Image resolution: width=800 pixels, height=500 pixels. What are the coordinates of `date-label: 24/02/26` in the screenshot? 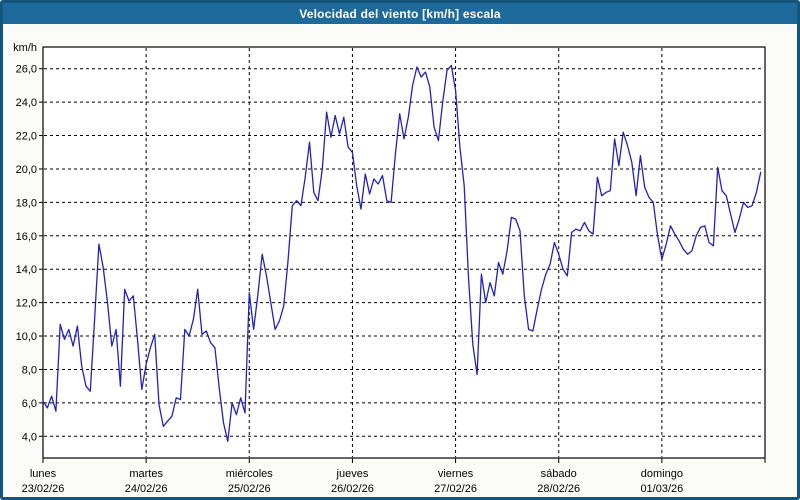 It's located at (146, 489).